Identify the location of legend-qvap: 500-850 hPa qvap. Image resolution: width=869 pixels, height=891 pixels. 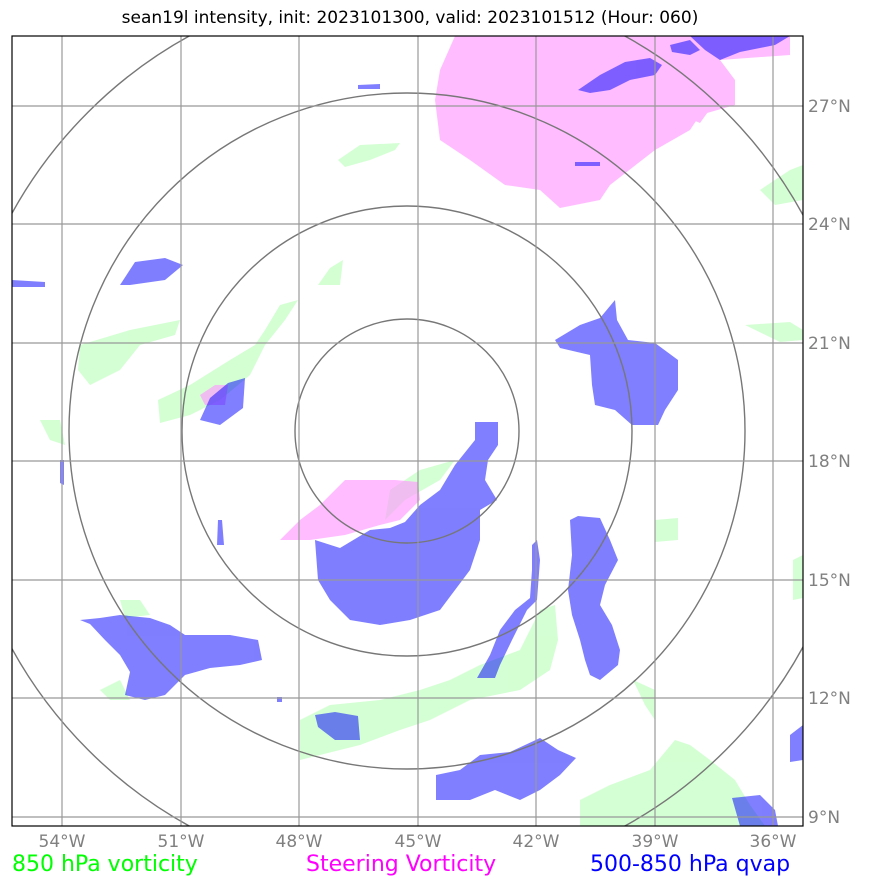
(690, 864).